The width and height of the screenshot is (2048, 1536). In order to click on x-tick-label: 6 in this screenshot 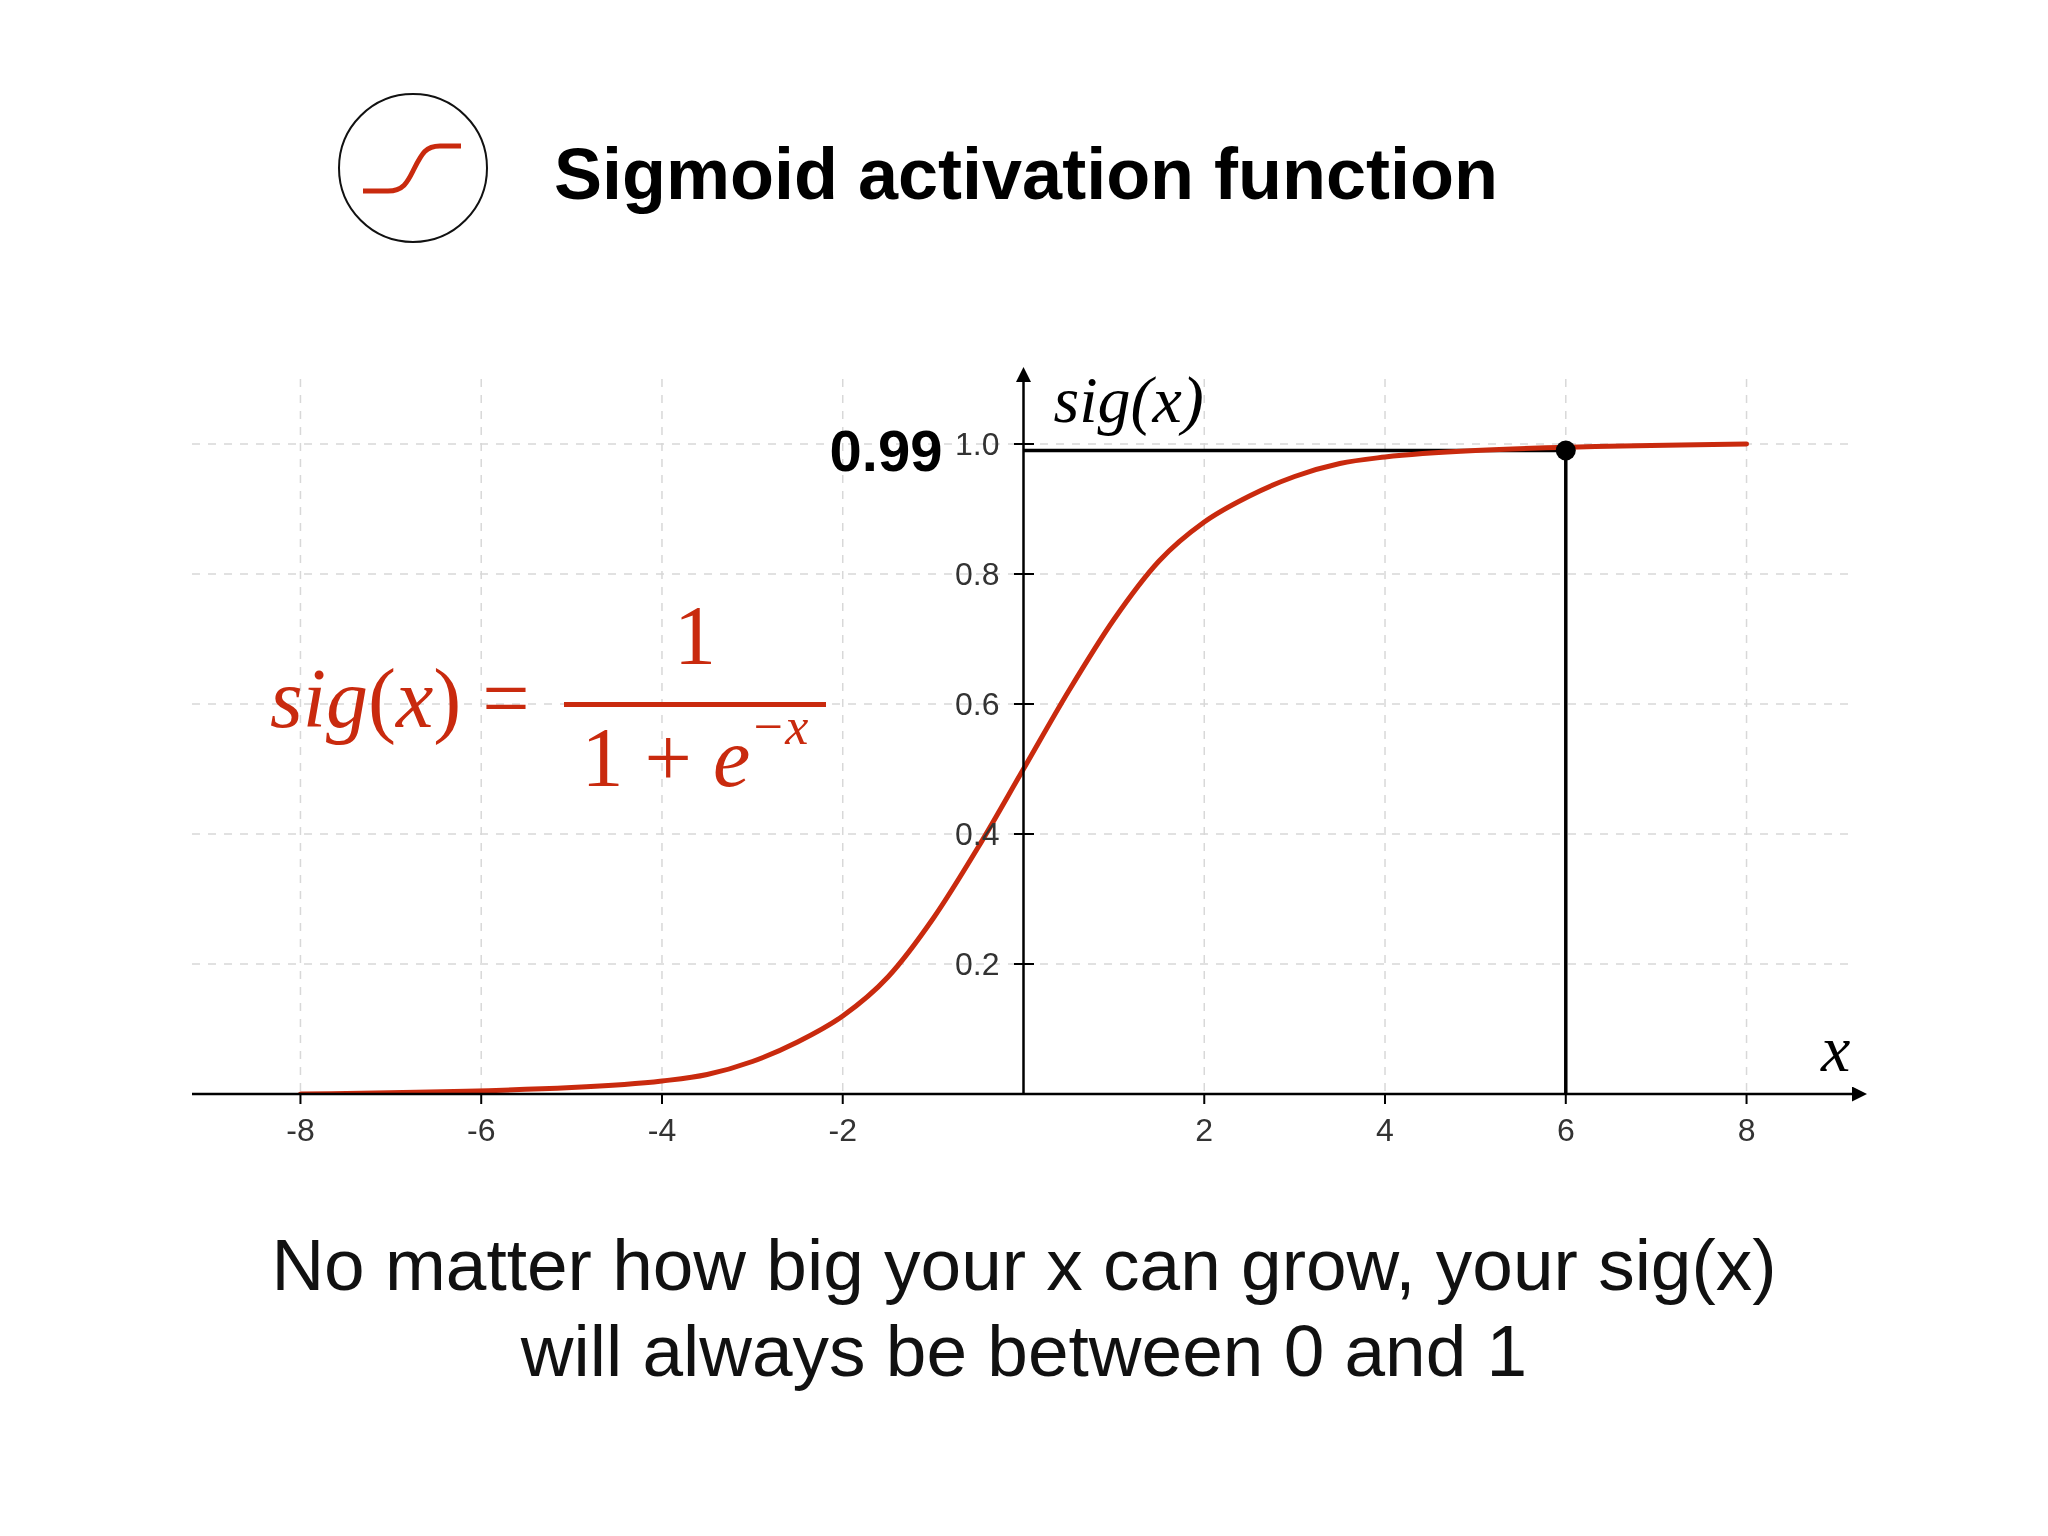, I will do `click(1565, 1129)`.